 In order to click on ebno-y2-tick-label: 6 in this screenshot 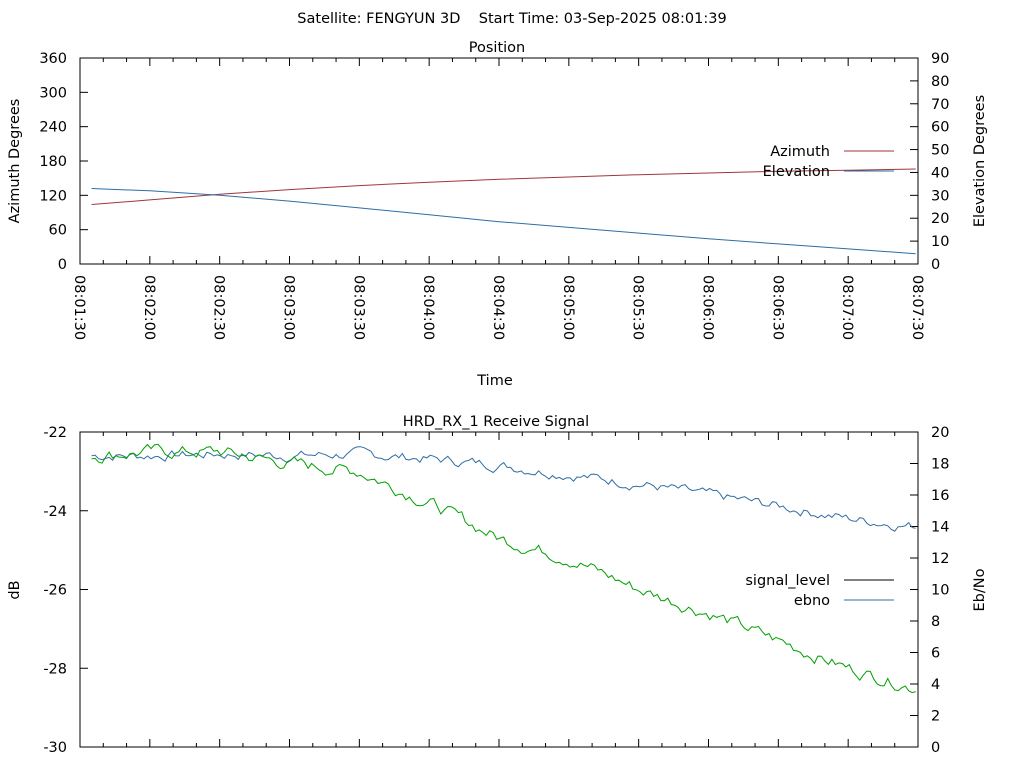, I will do `click(935, 654)`.